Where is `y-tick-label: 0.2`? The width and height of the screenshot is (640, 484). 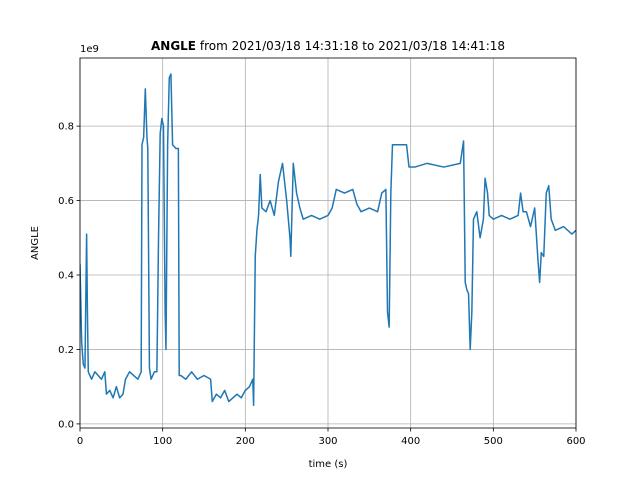 y-tick-label: 0.2 is located at coordinates (66, 350).